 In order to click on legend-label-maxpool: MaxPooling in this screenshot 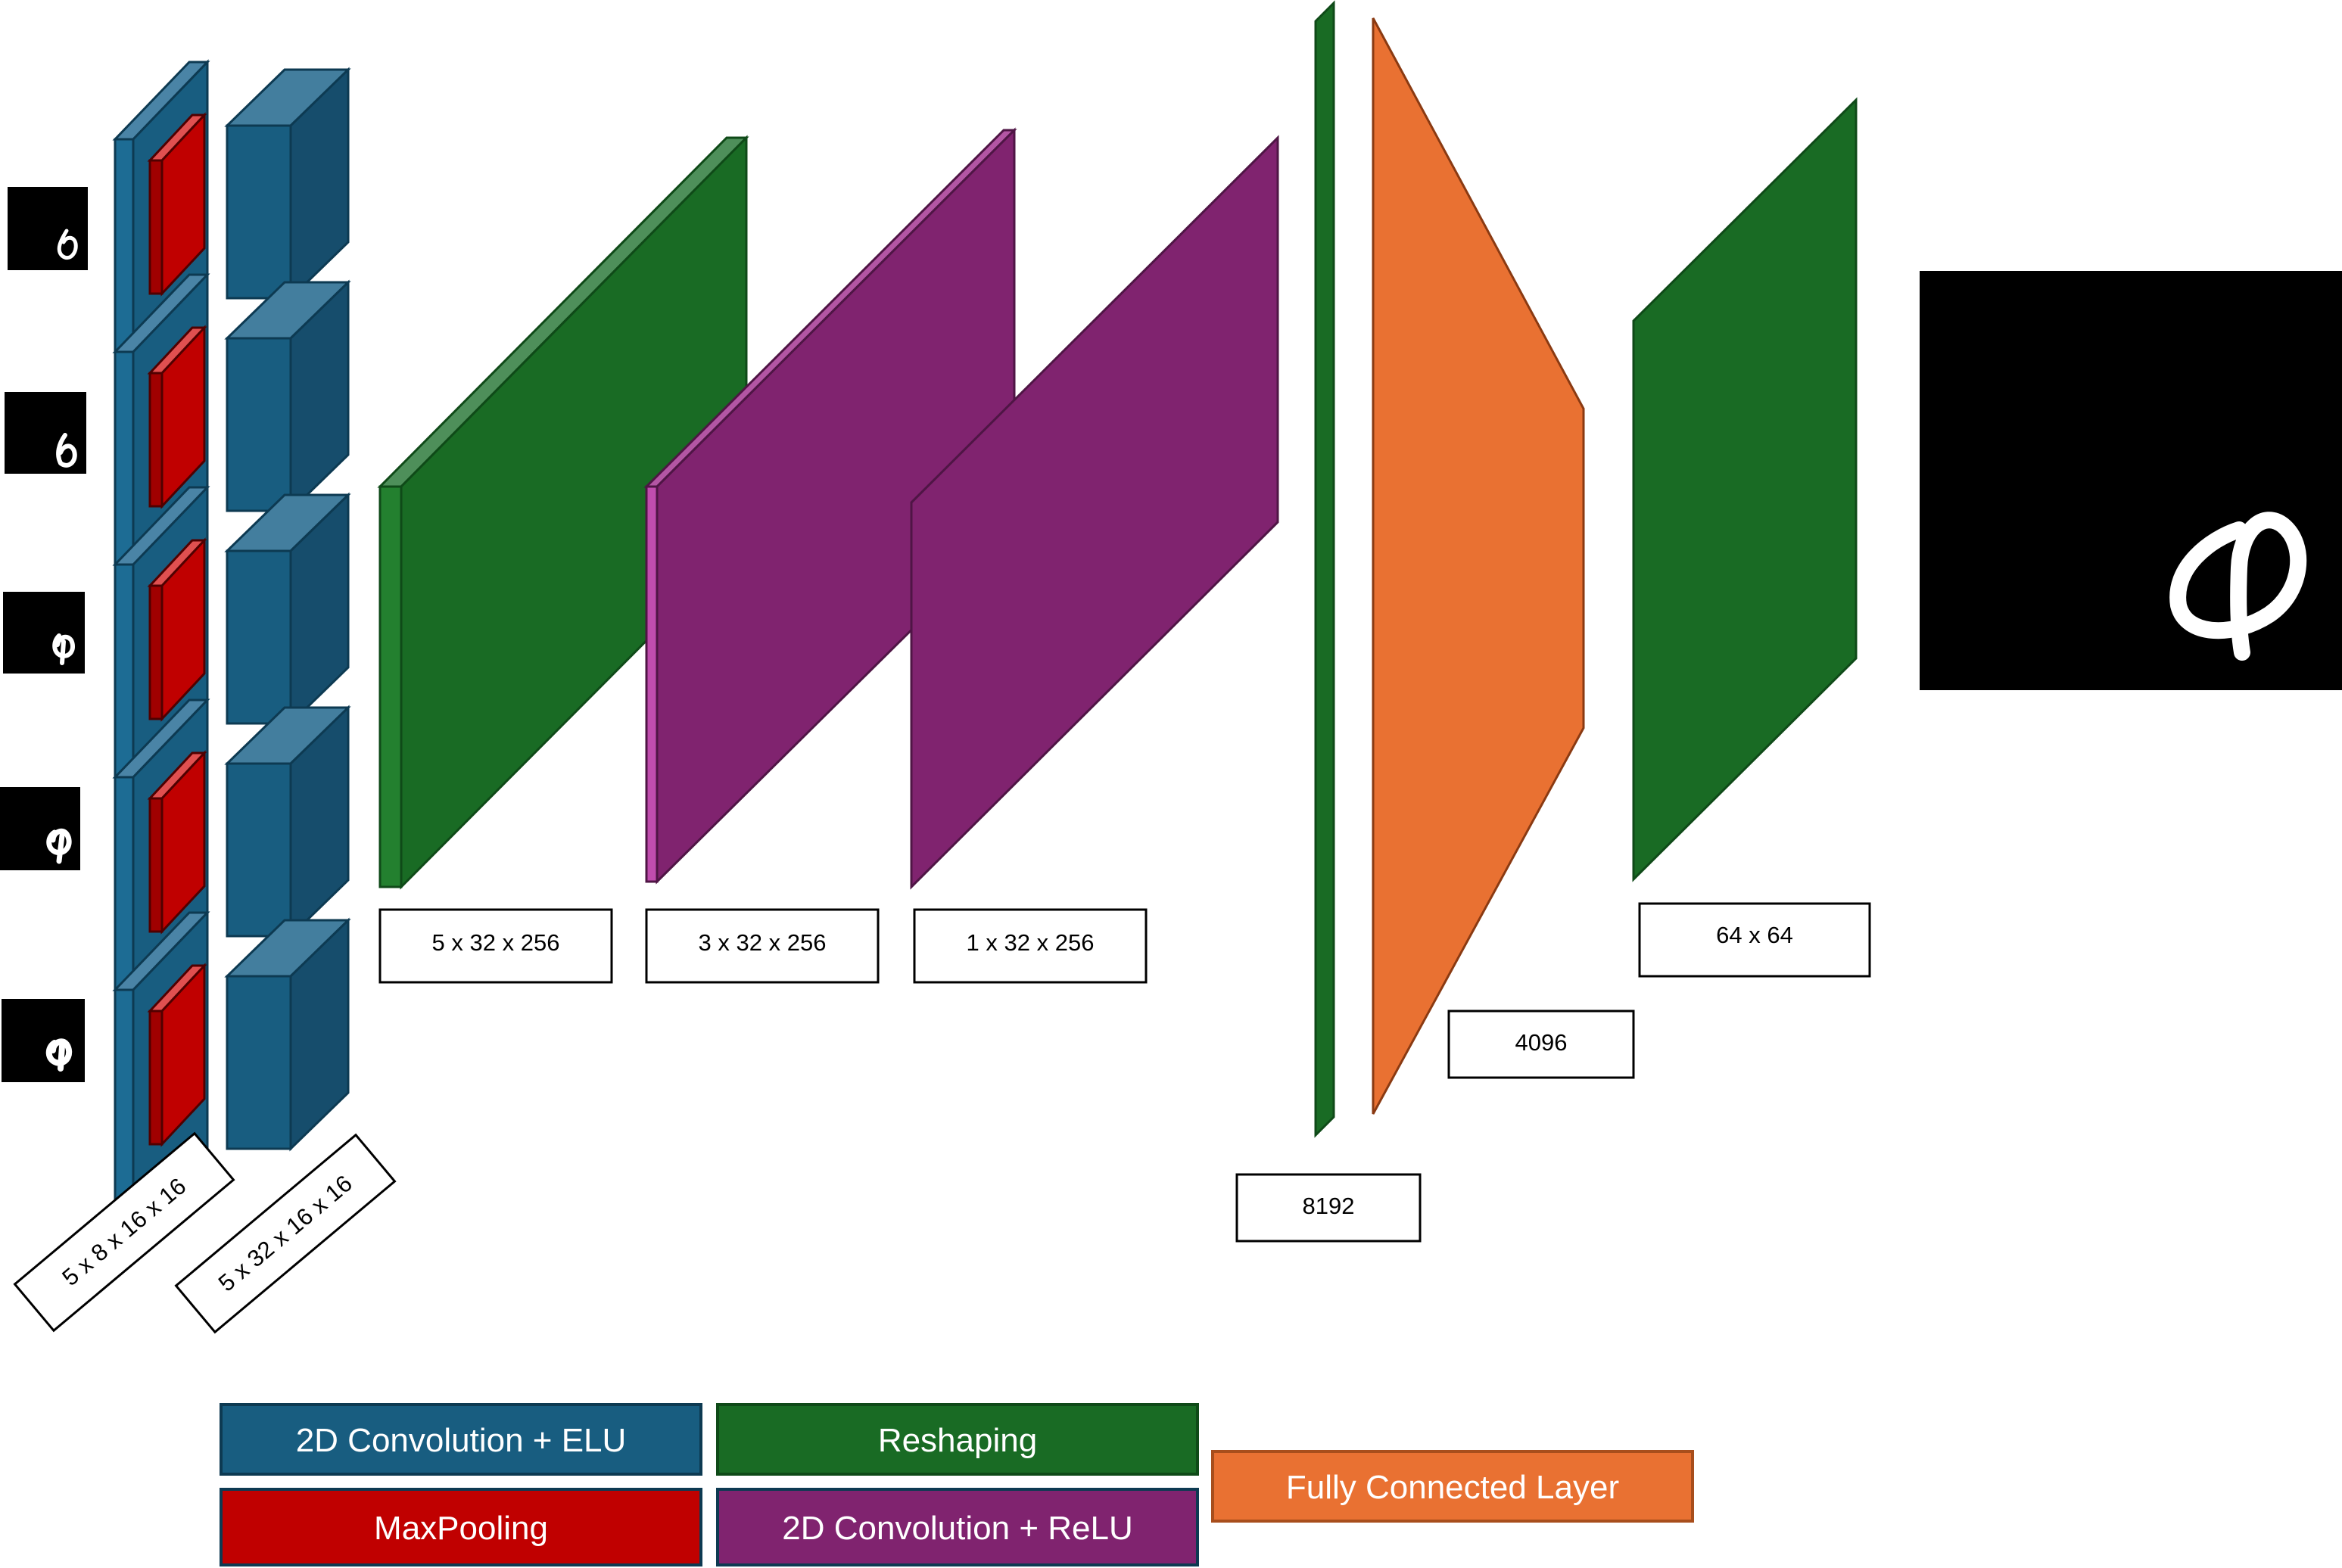, I will do `click(461, 1528)`.